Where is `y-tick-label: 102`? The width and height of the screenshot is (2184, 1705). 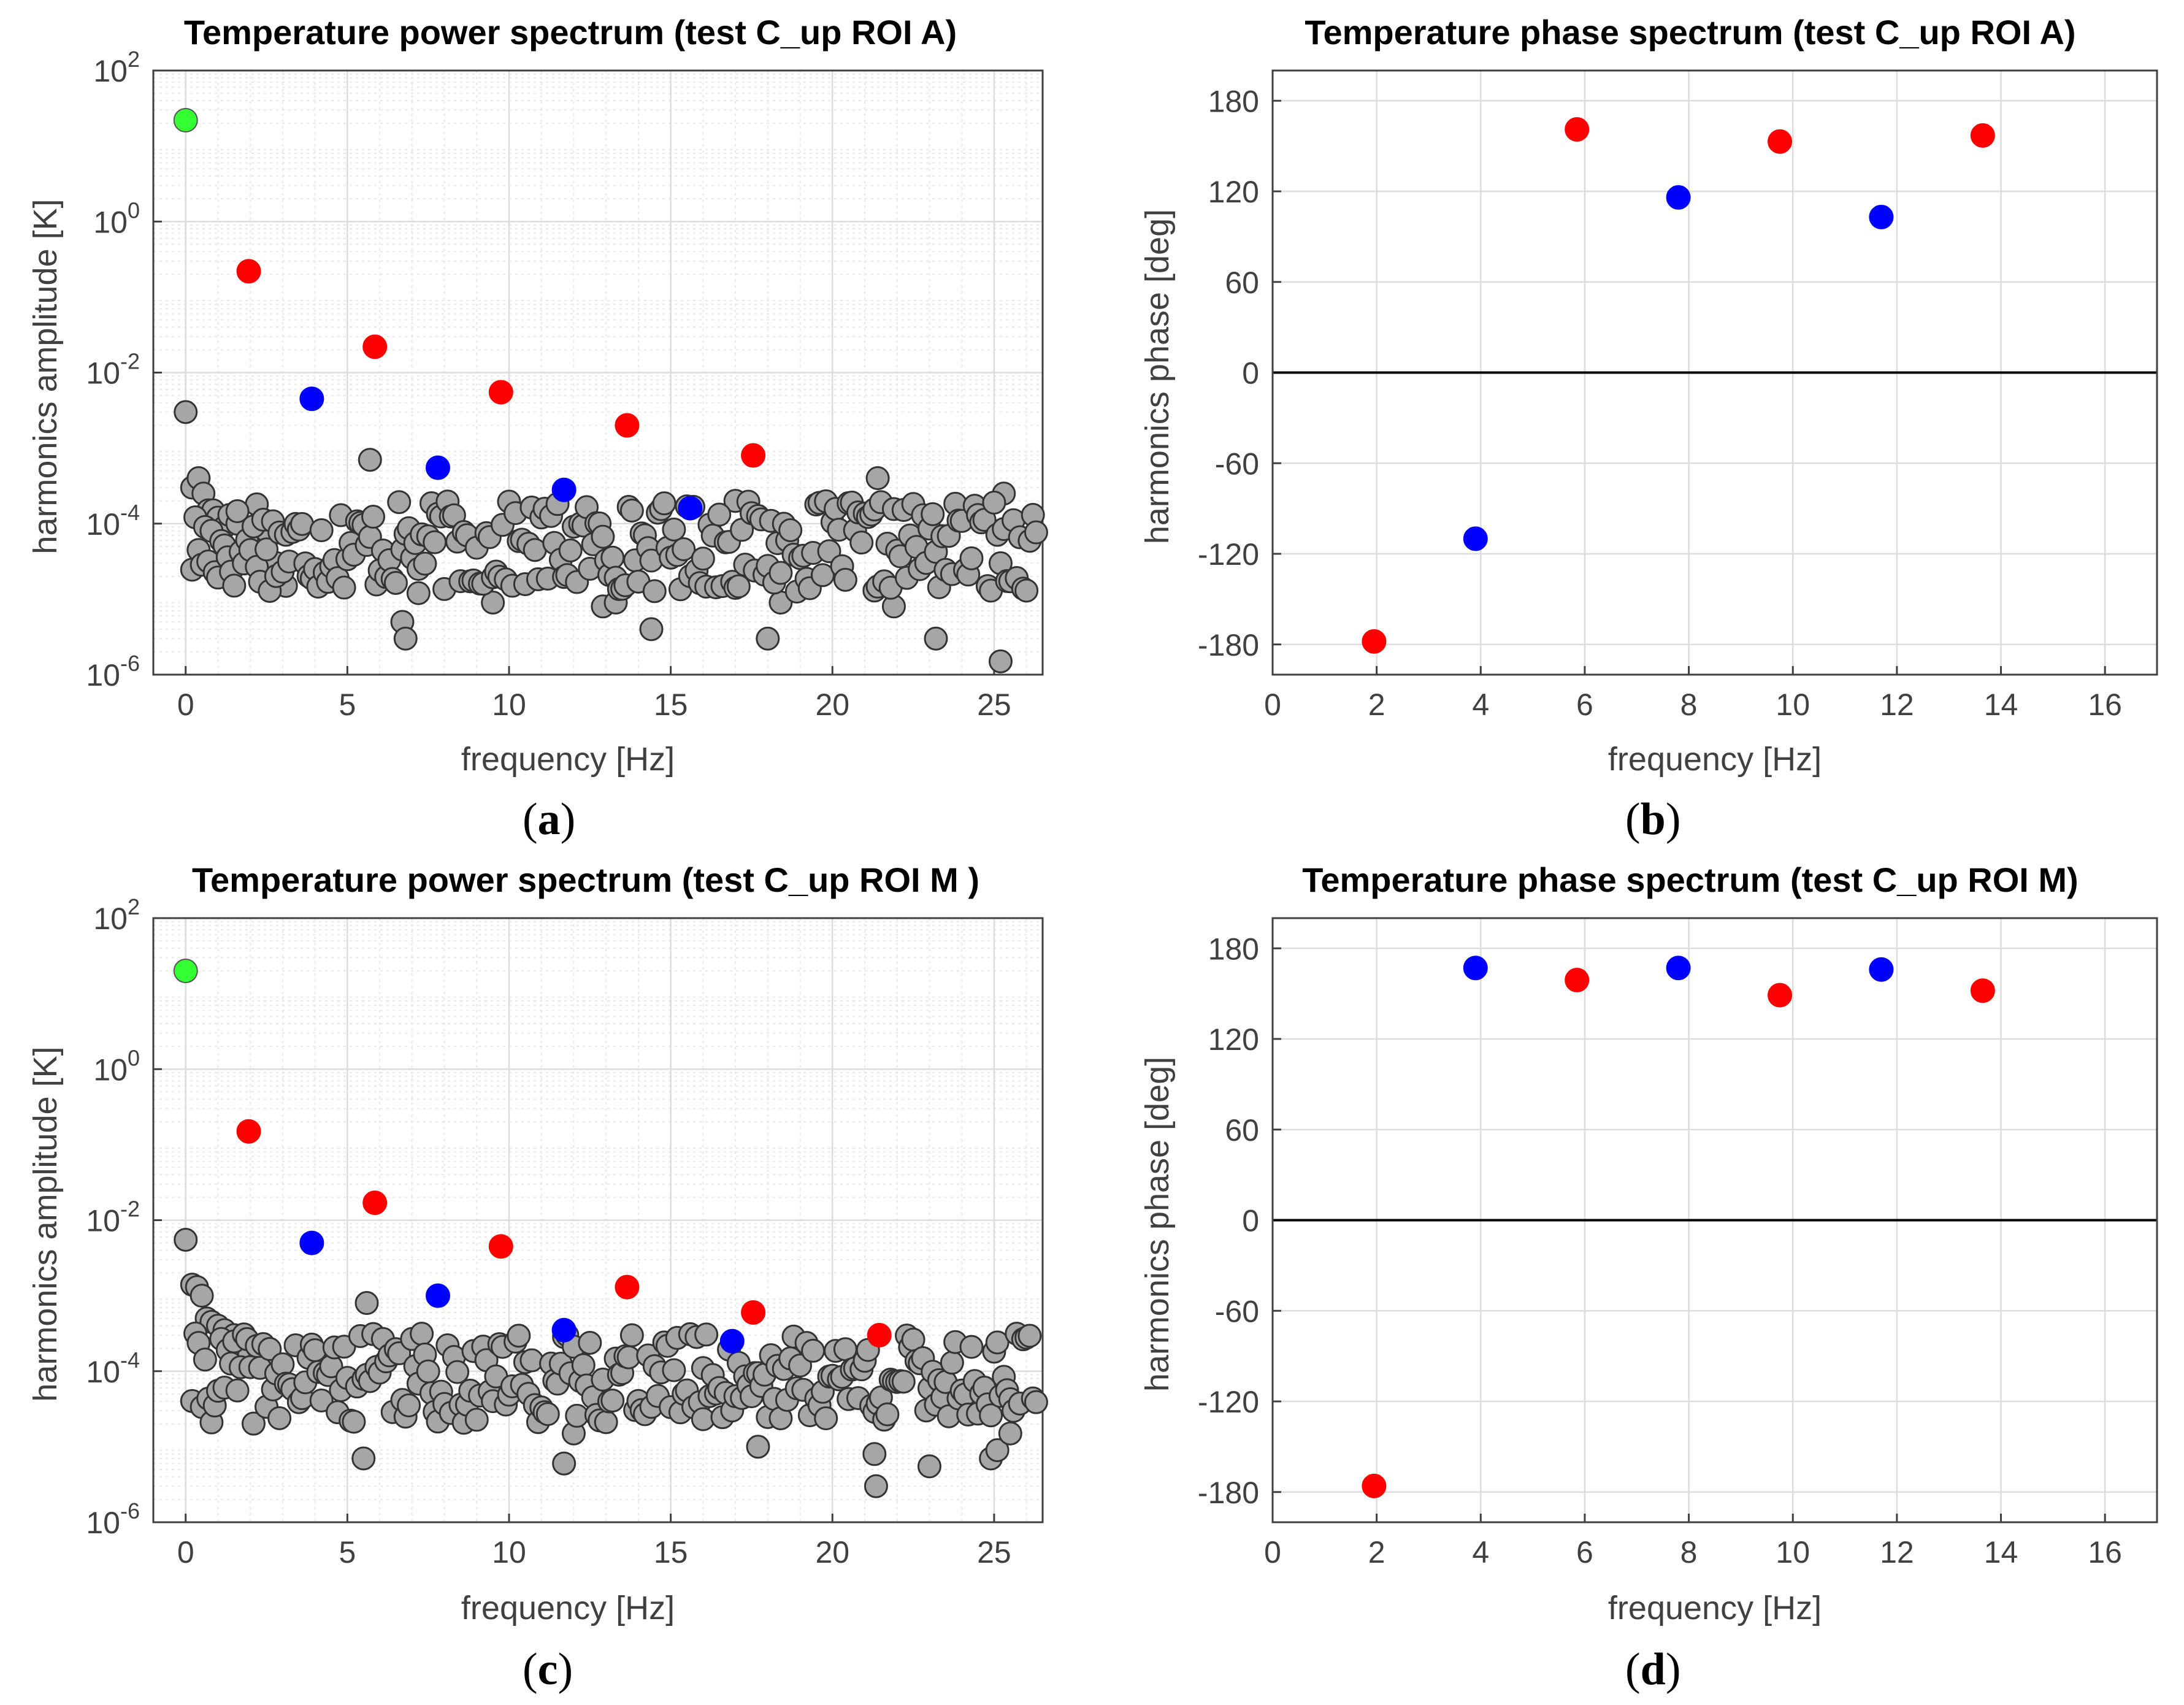 y-tick-label: 102 is located at coordinates (116, 915).